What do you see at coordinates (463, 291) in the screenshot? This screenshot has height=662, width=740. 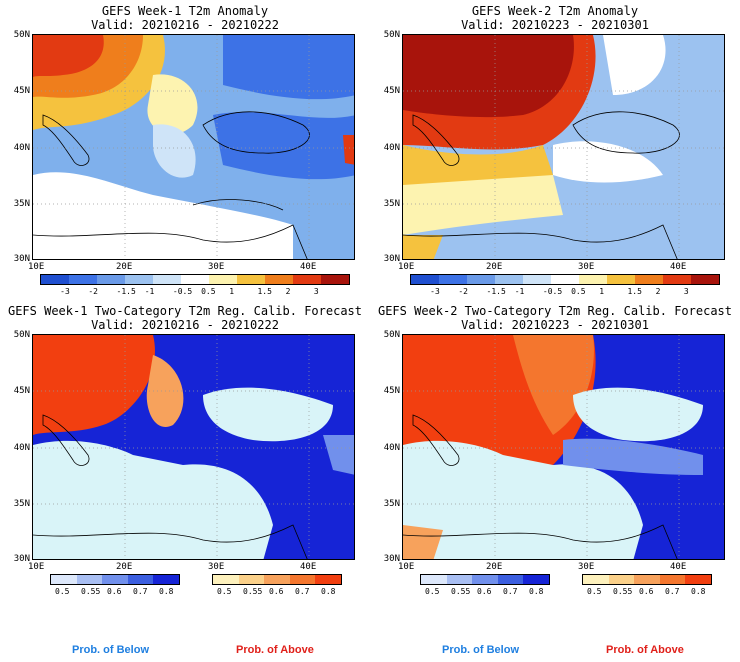 I see `colorbar-tick-label: -2` at bounding box center [463, 291].